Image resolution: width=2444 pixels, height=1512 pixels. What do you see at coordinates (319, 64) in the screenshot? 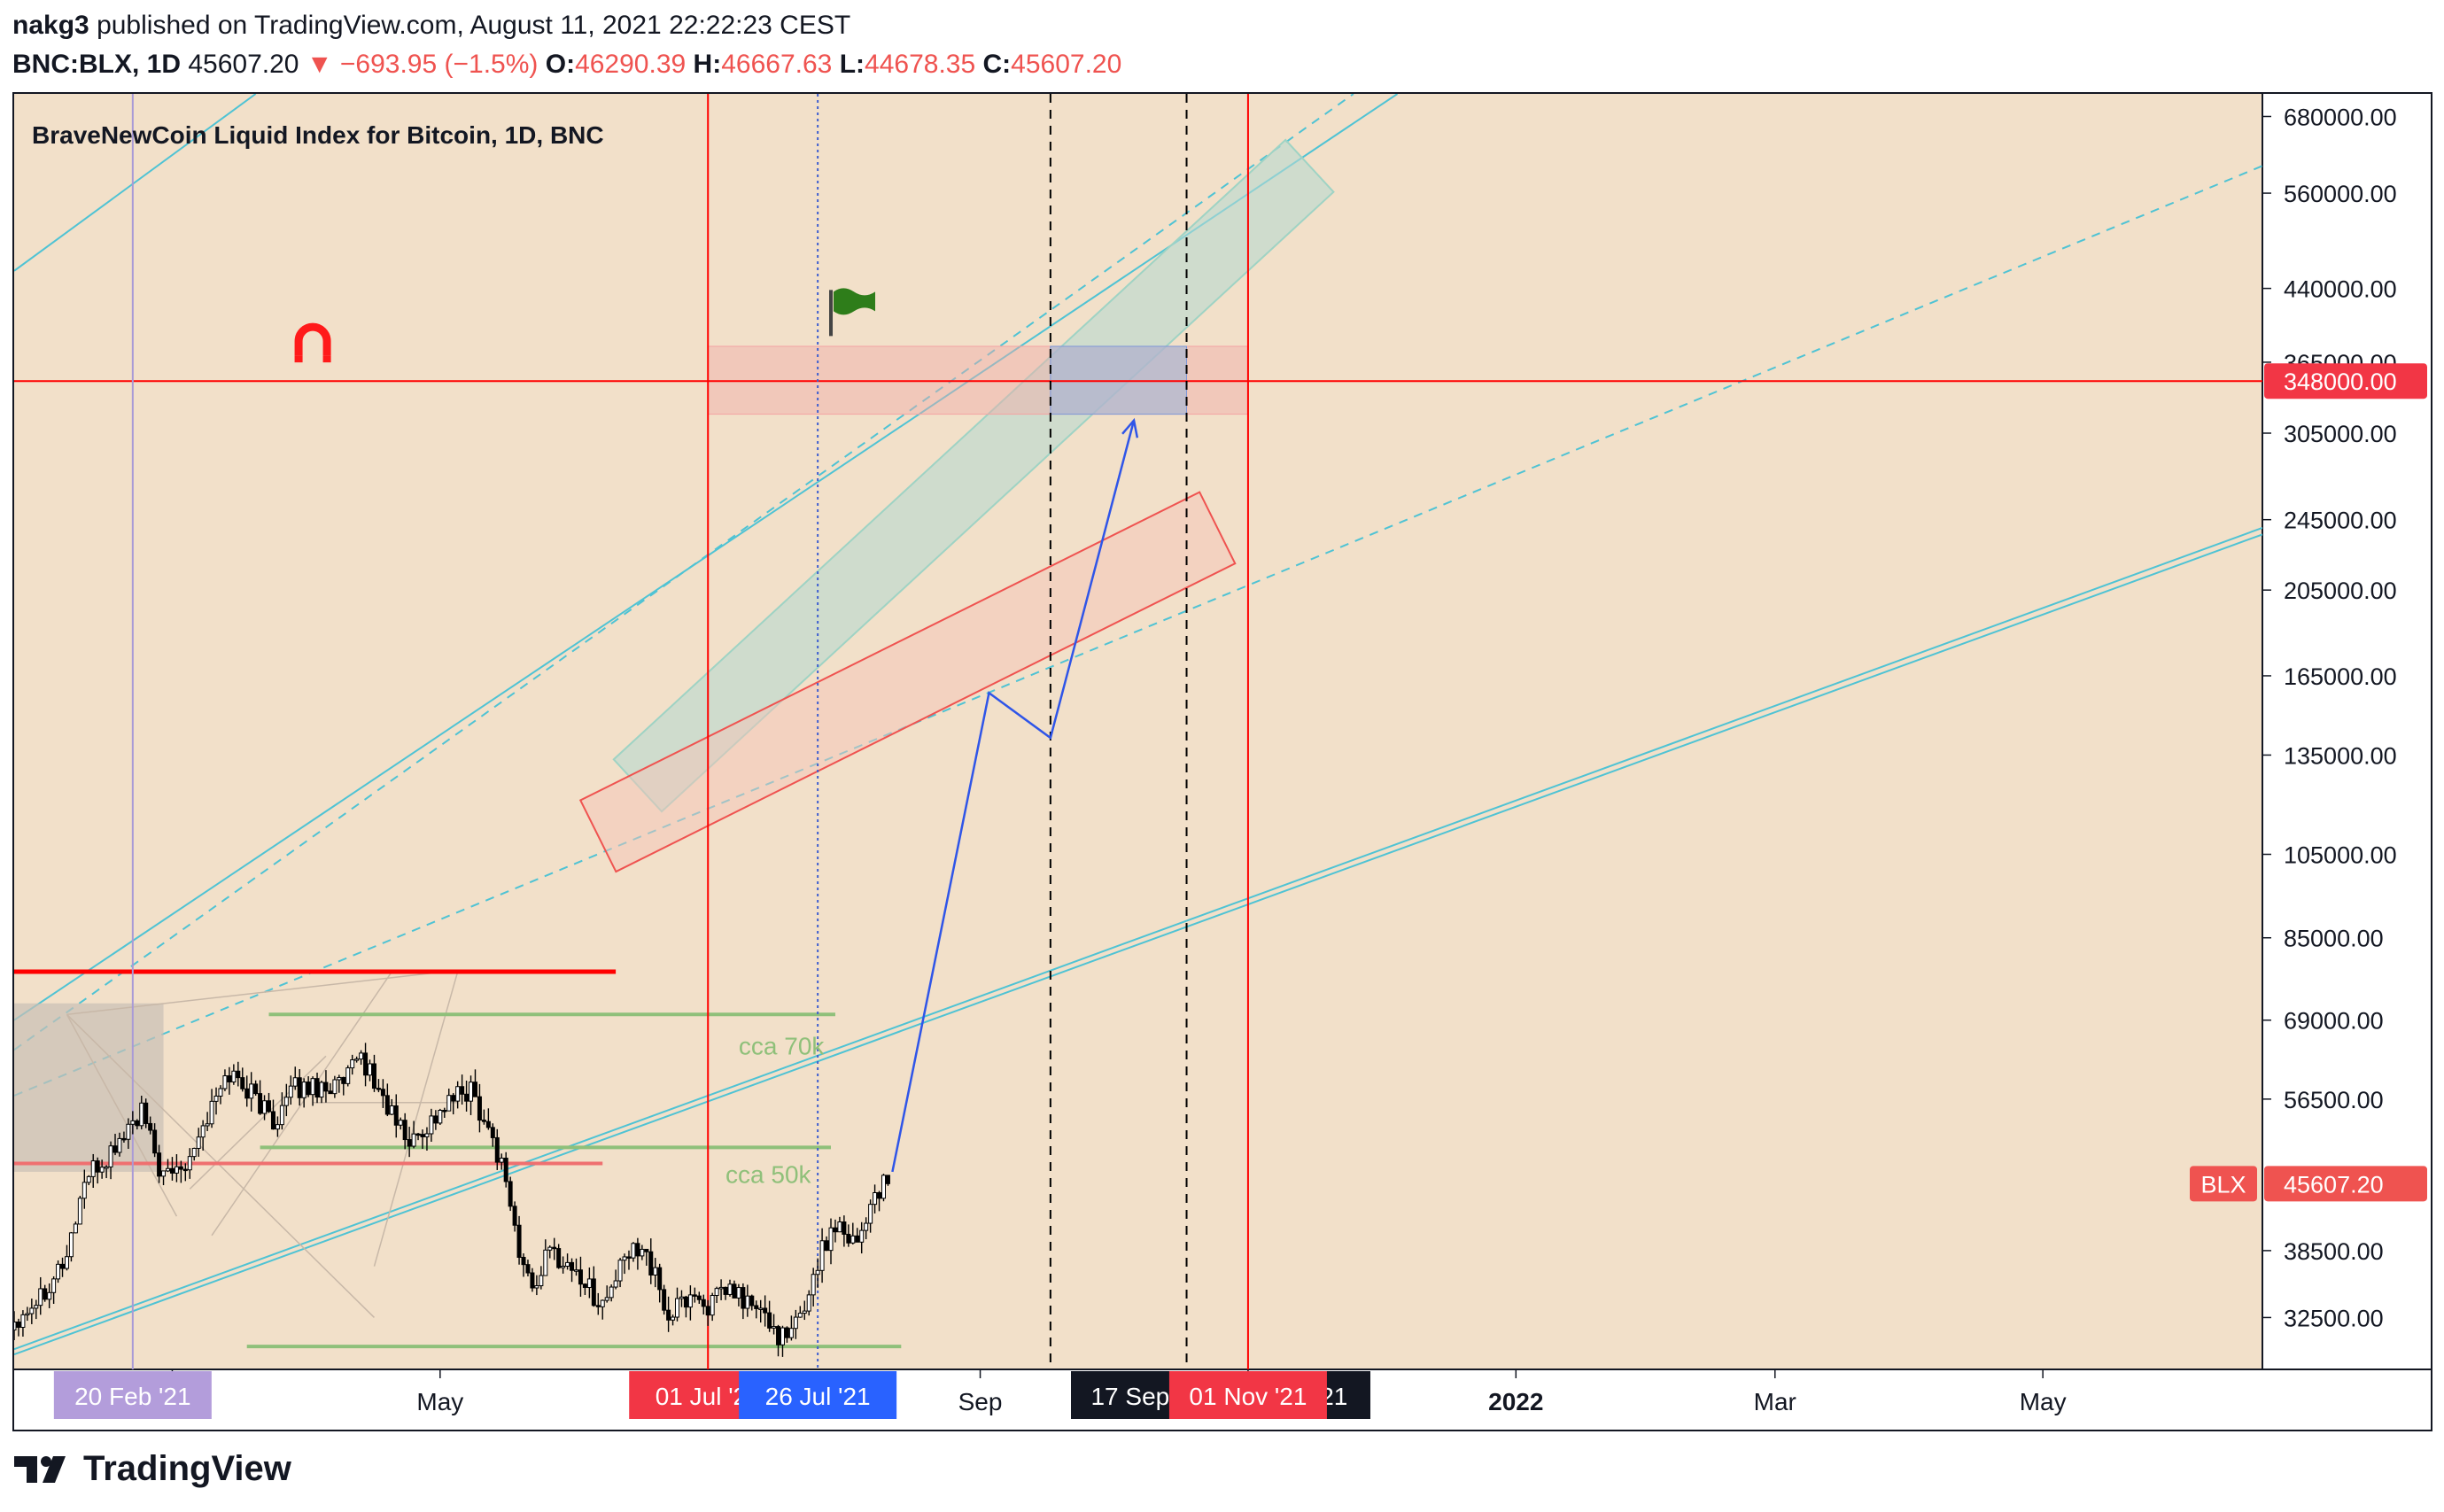
I see `down-arrow-icon: ▼` at bounding box center [319, 64].